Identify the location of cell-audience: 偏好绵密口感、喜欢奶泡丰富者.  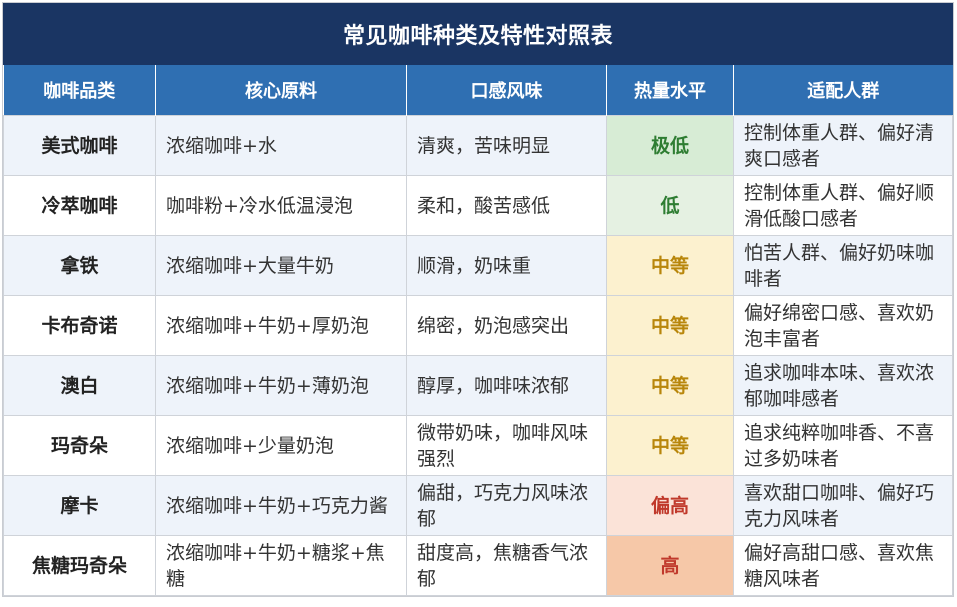
(843, 325).